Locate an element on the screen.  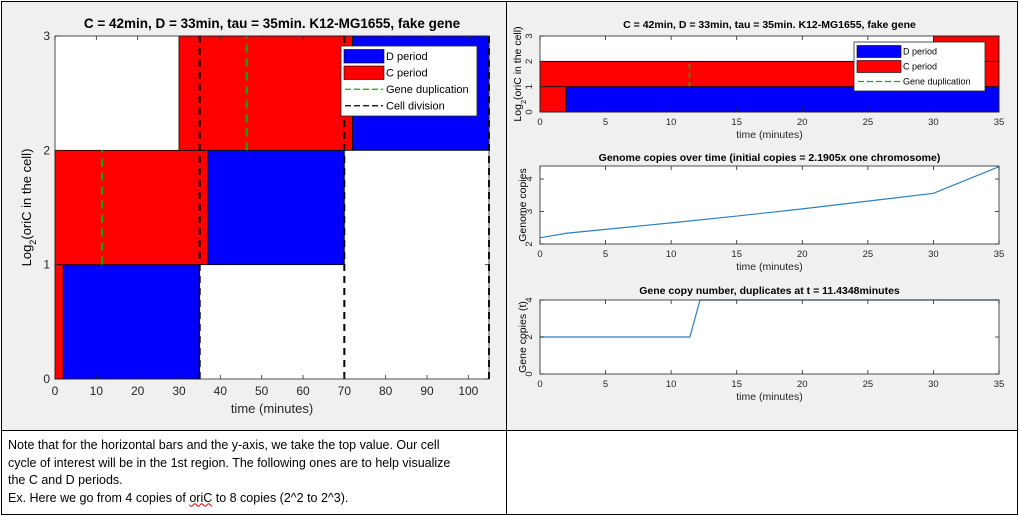
y-axis-label: Genome copies is located at coordinates (523, 205).